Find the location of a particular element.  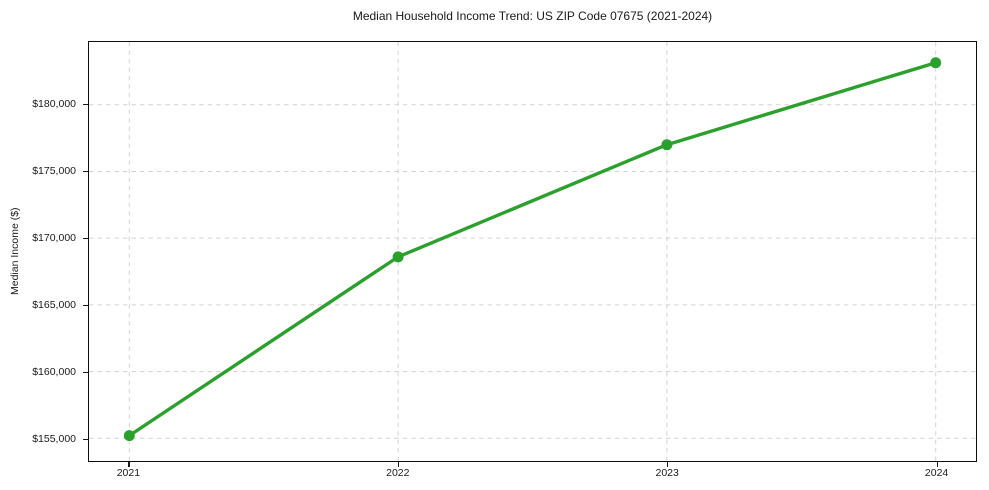

y-axis-label: Median Income ($) is located at coordinates (15, 251).